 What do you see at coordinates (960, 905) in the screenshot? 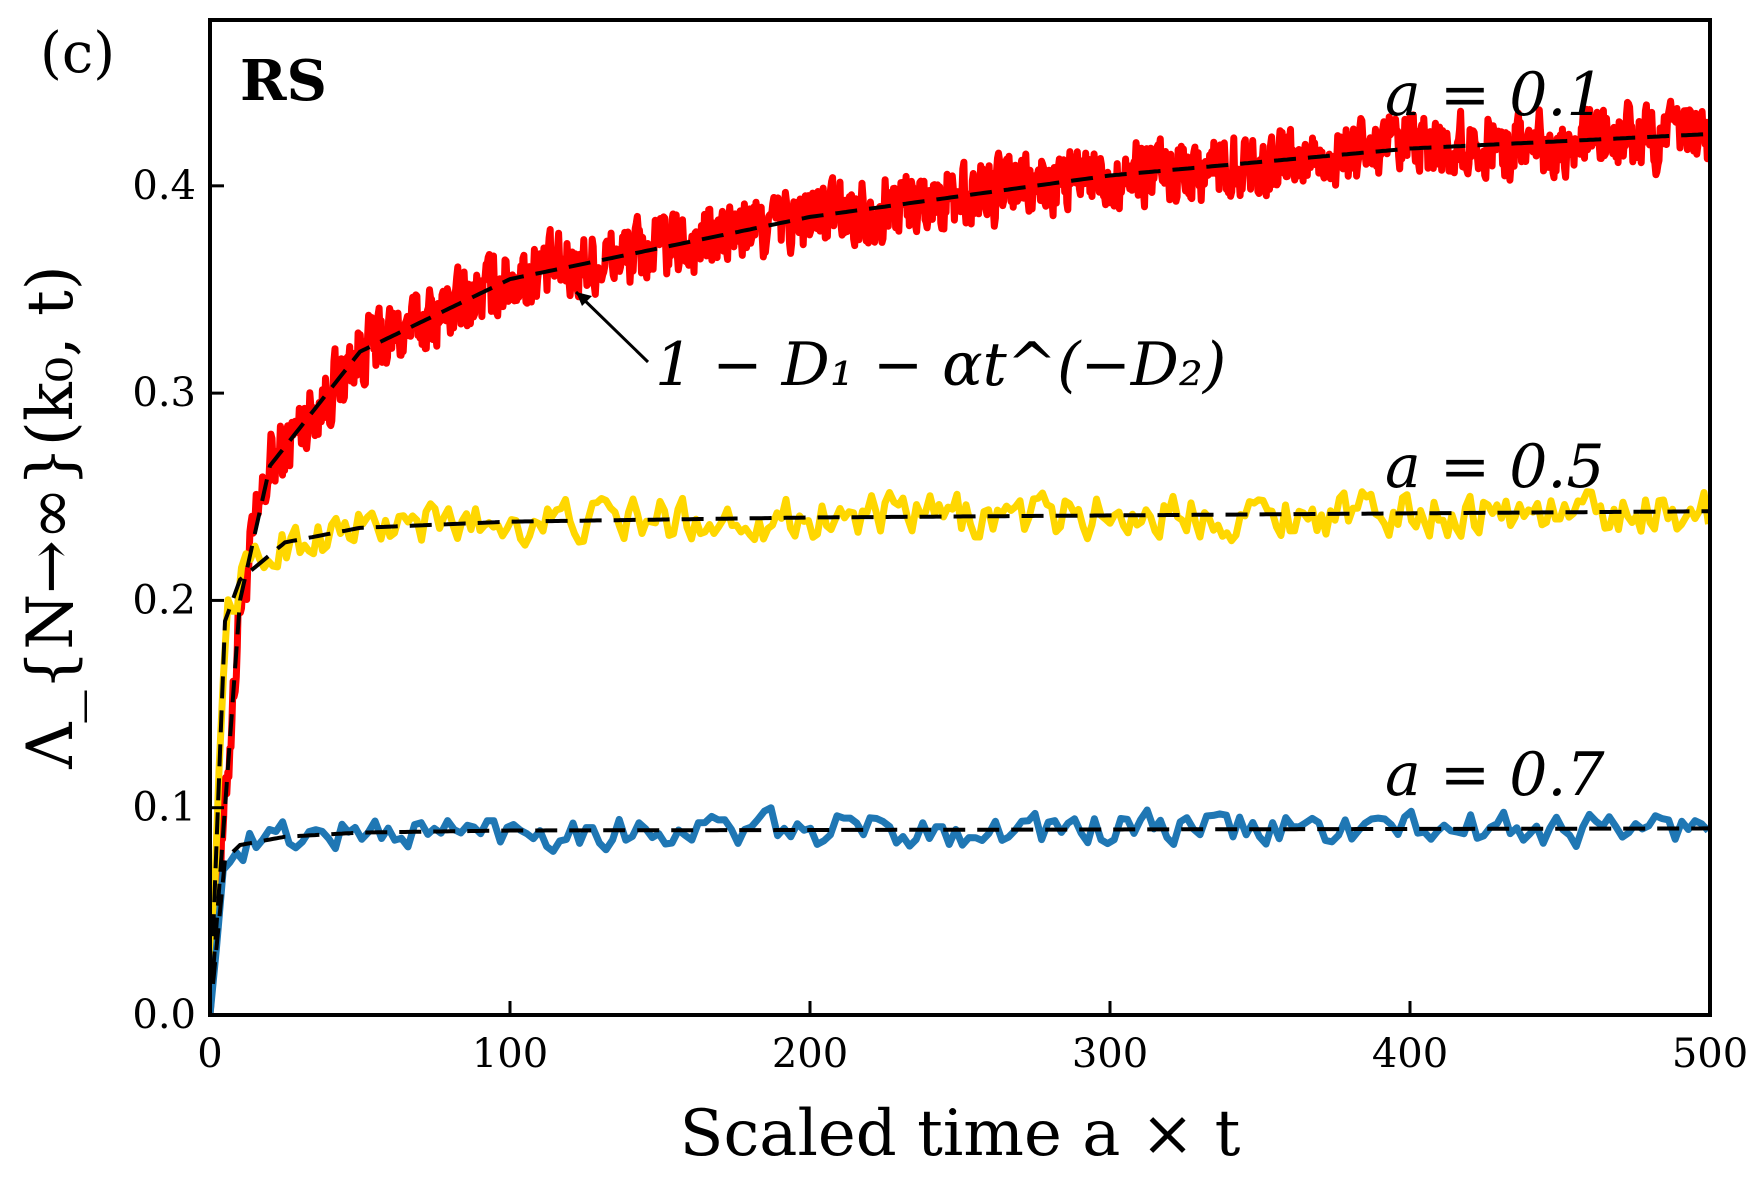
I see `fit-line-a07` at bounding box center [960, 905].